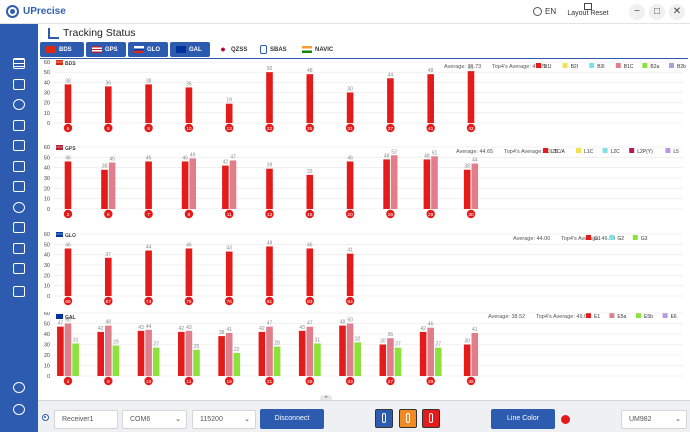 This screenshot has height=432, width=690. What do you see at coordinates (657, 12) in the screenshot?
I see `maximize-button: □` at bounding box center [657, 12].